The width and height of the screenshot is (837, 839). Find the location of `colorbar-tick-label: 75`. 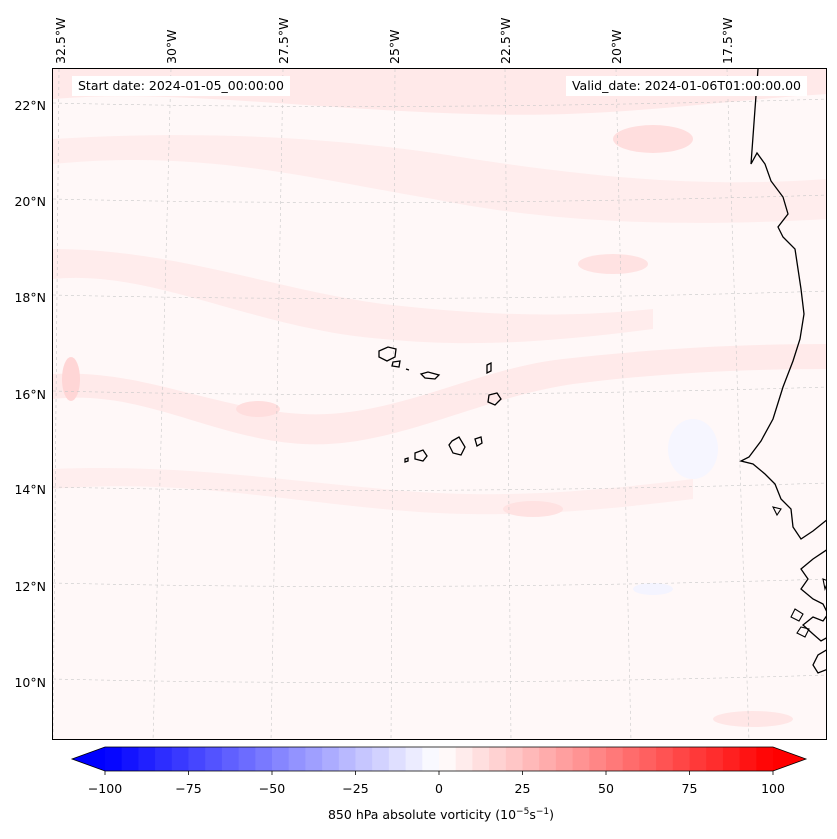

colorbar-tick-label: 75 is located at coordinates (689, 788).